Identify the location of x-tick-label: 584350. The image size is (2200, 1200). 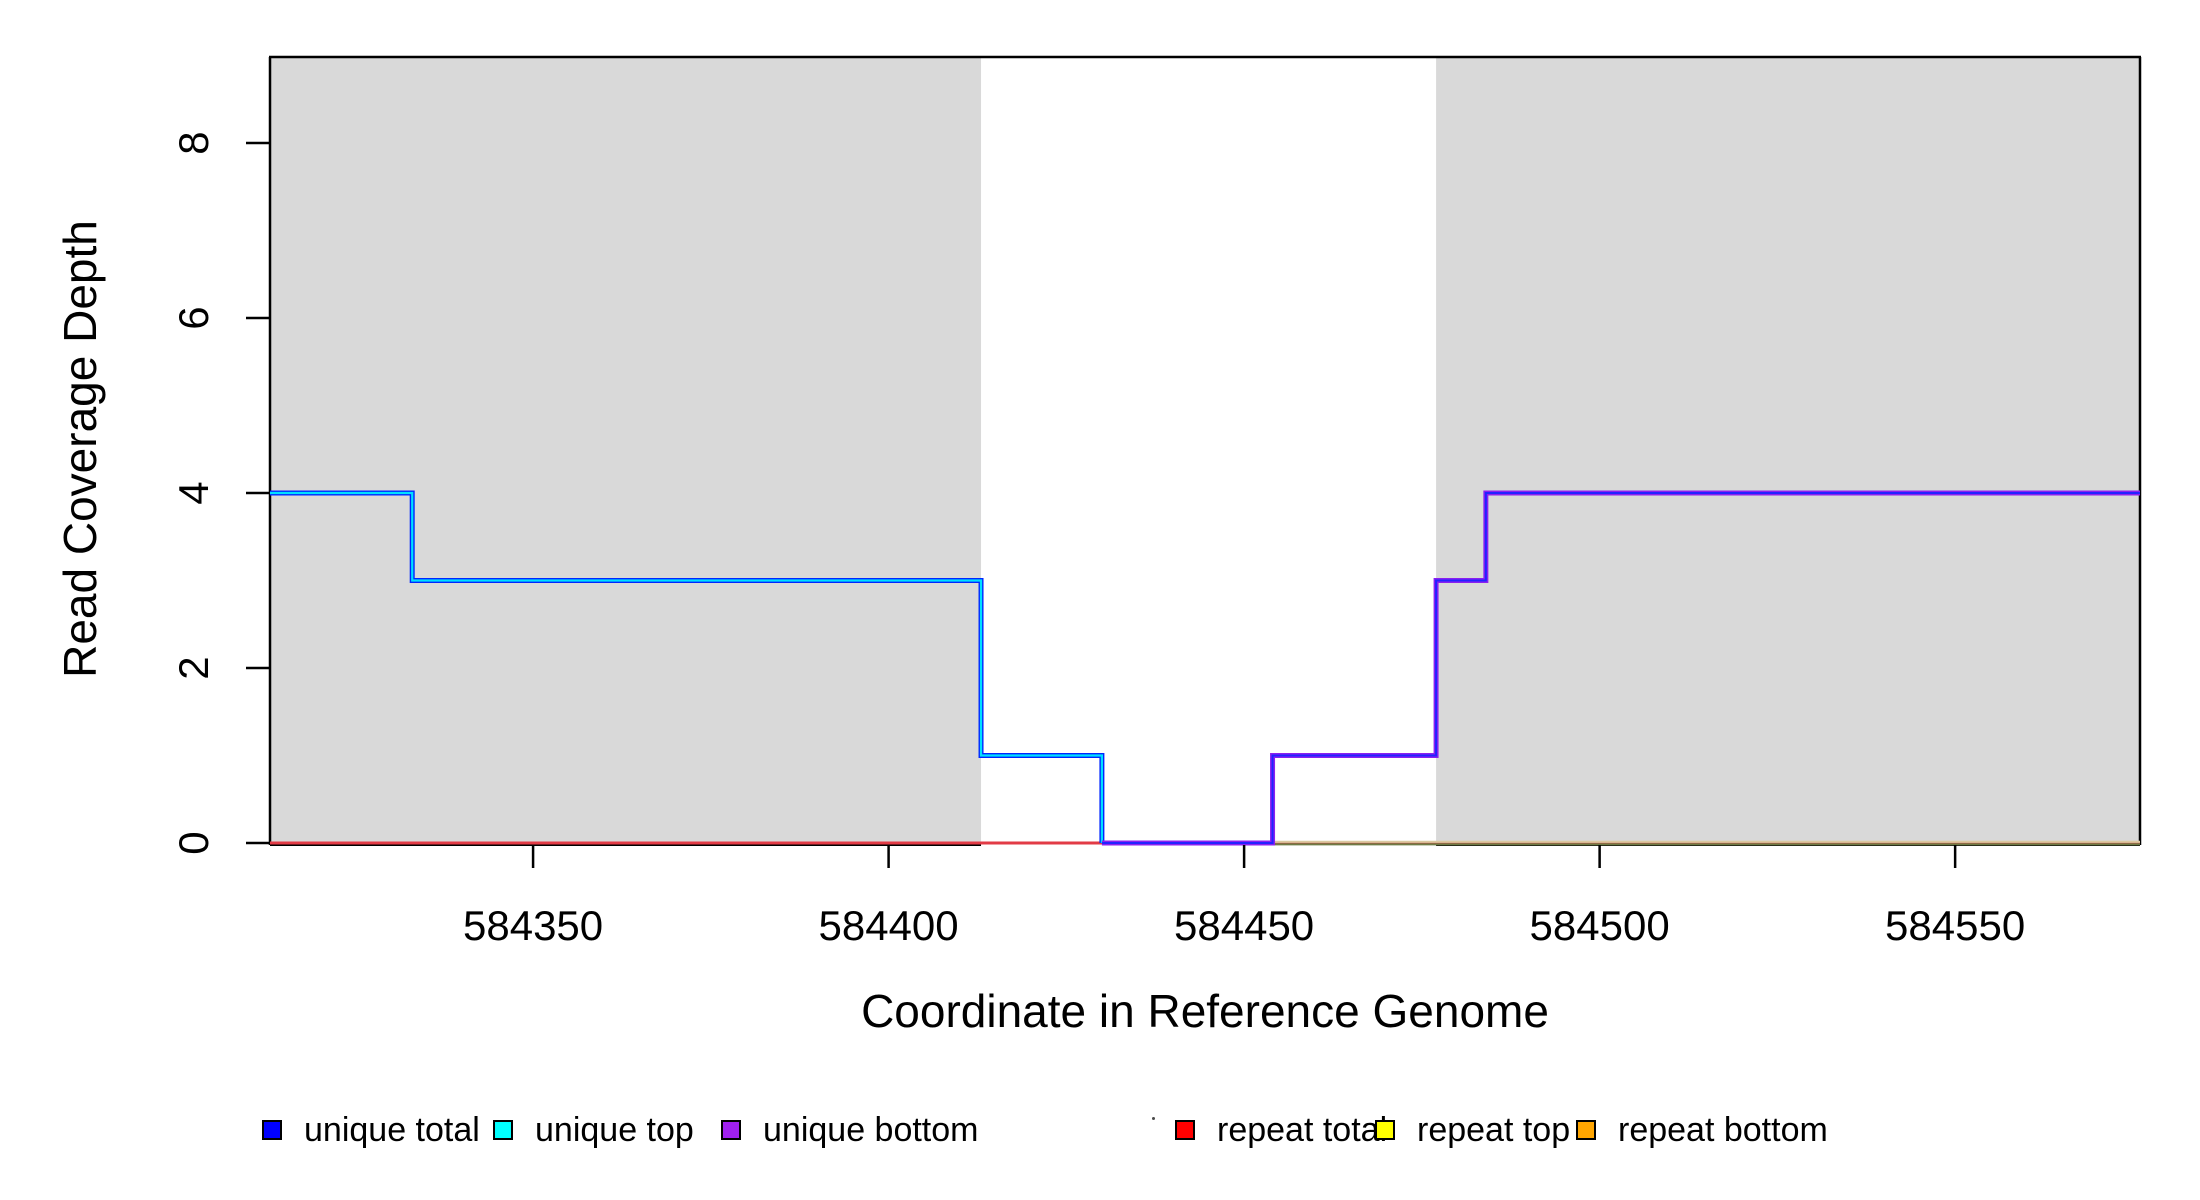
(533, 925).